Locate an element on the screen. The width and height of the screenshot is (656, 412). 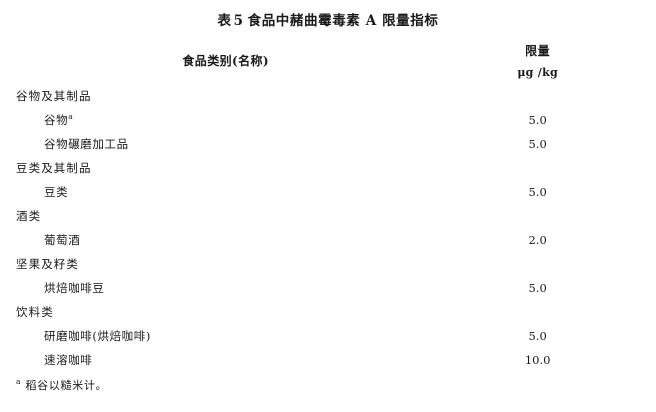
item-value: 2.0 is located at coordinates (537, 240).